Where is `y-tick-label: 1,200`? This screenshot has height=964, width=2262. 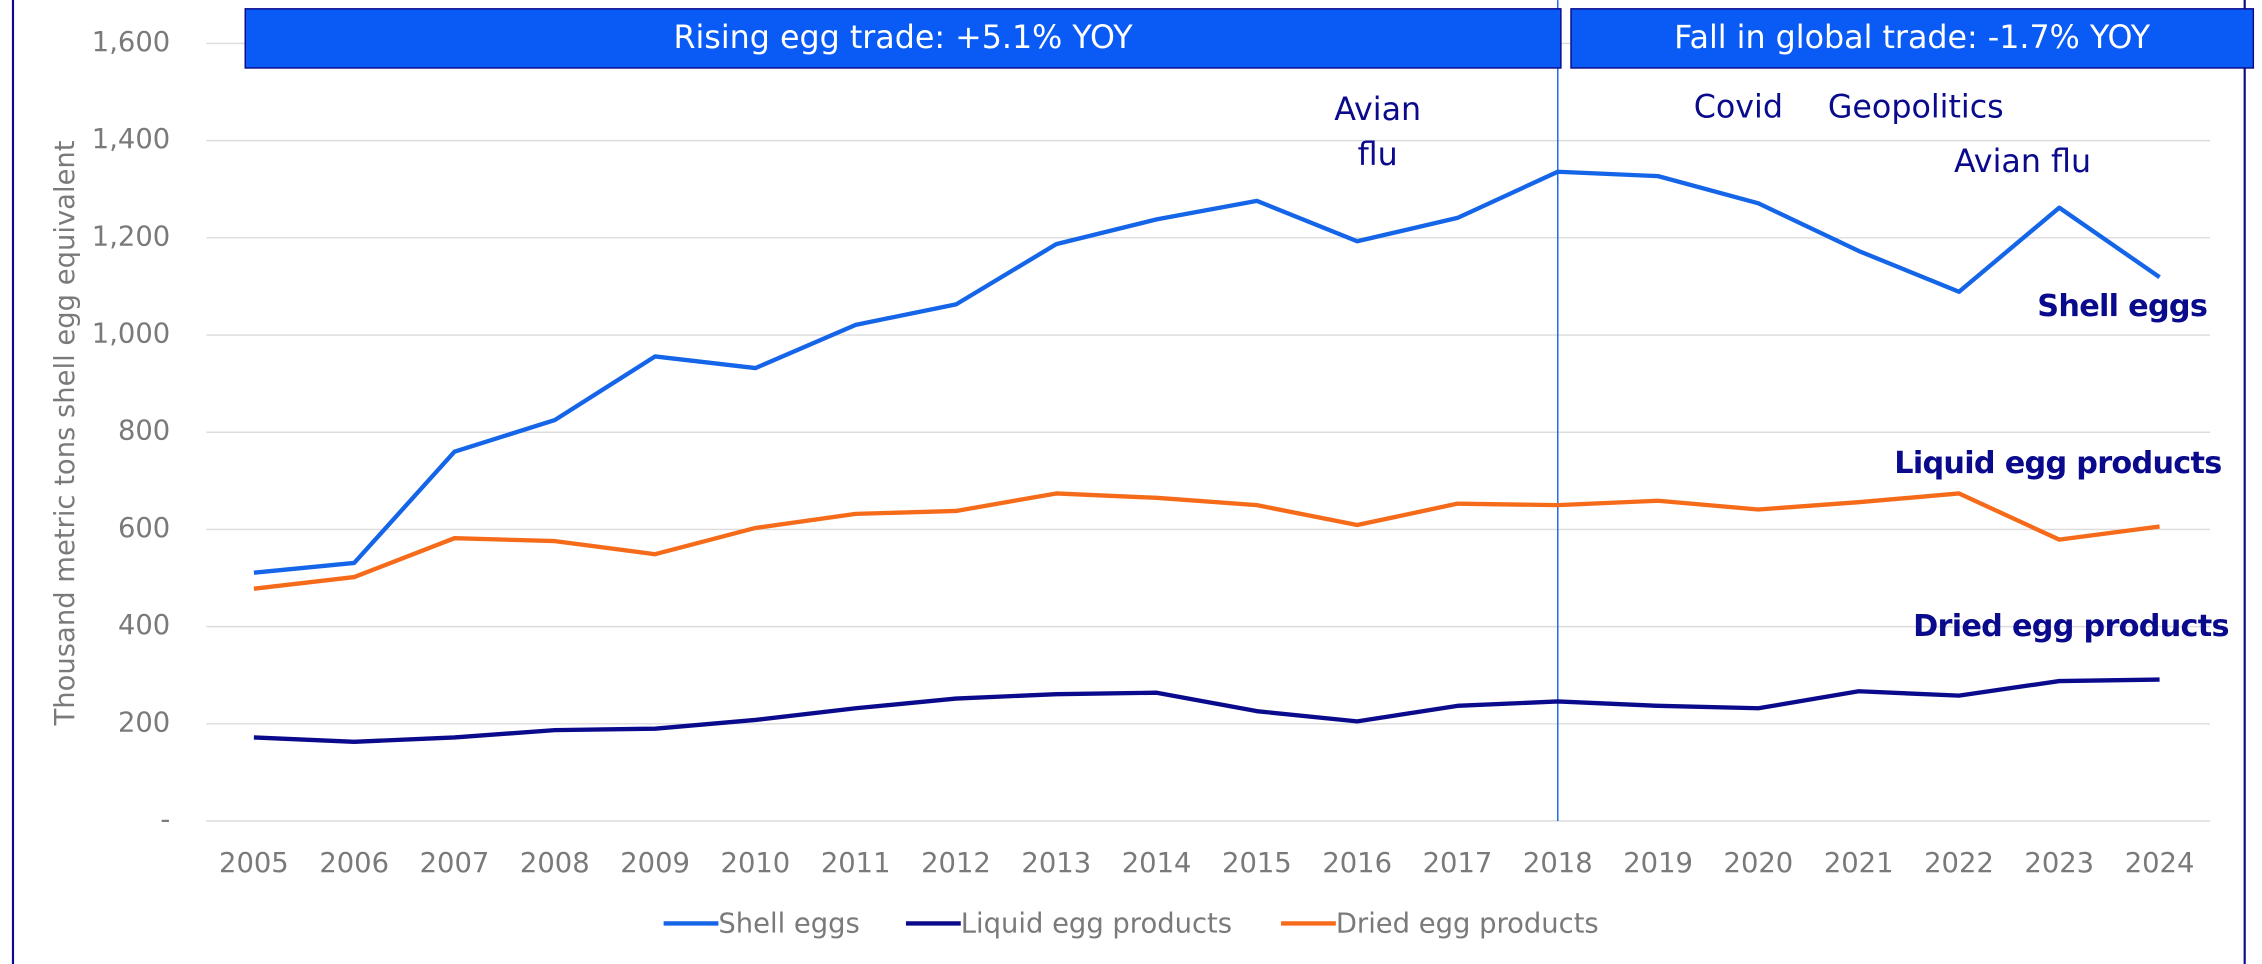
y-tick-label: 1,200 is located at coordinates (131, 236).